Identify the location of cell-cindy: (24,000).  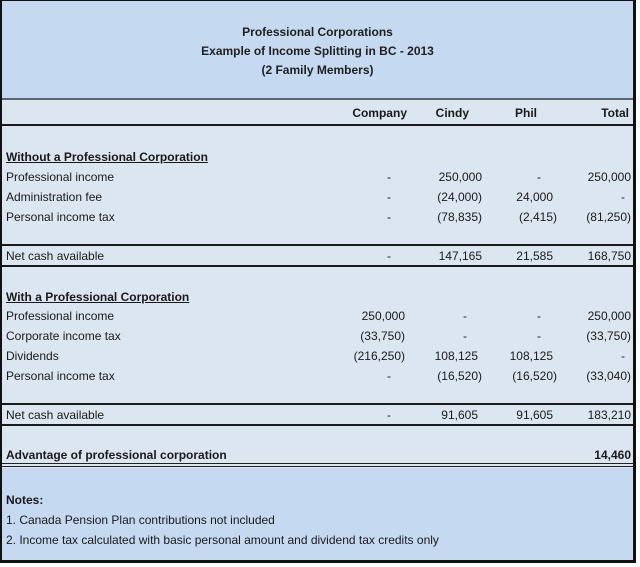
(459, 197).